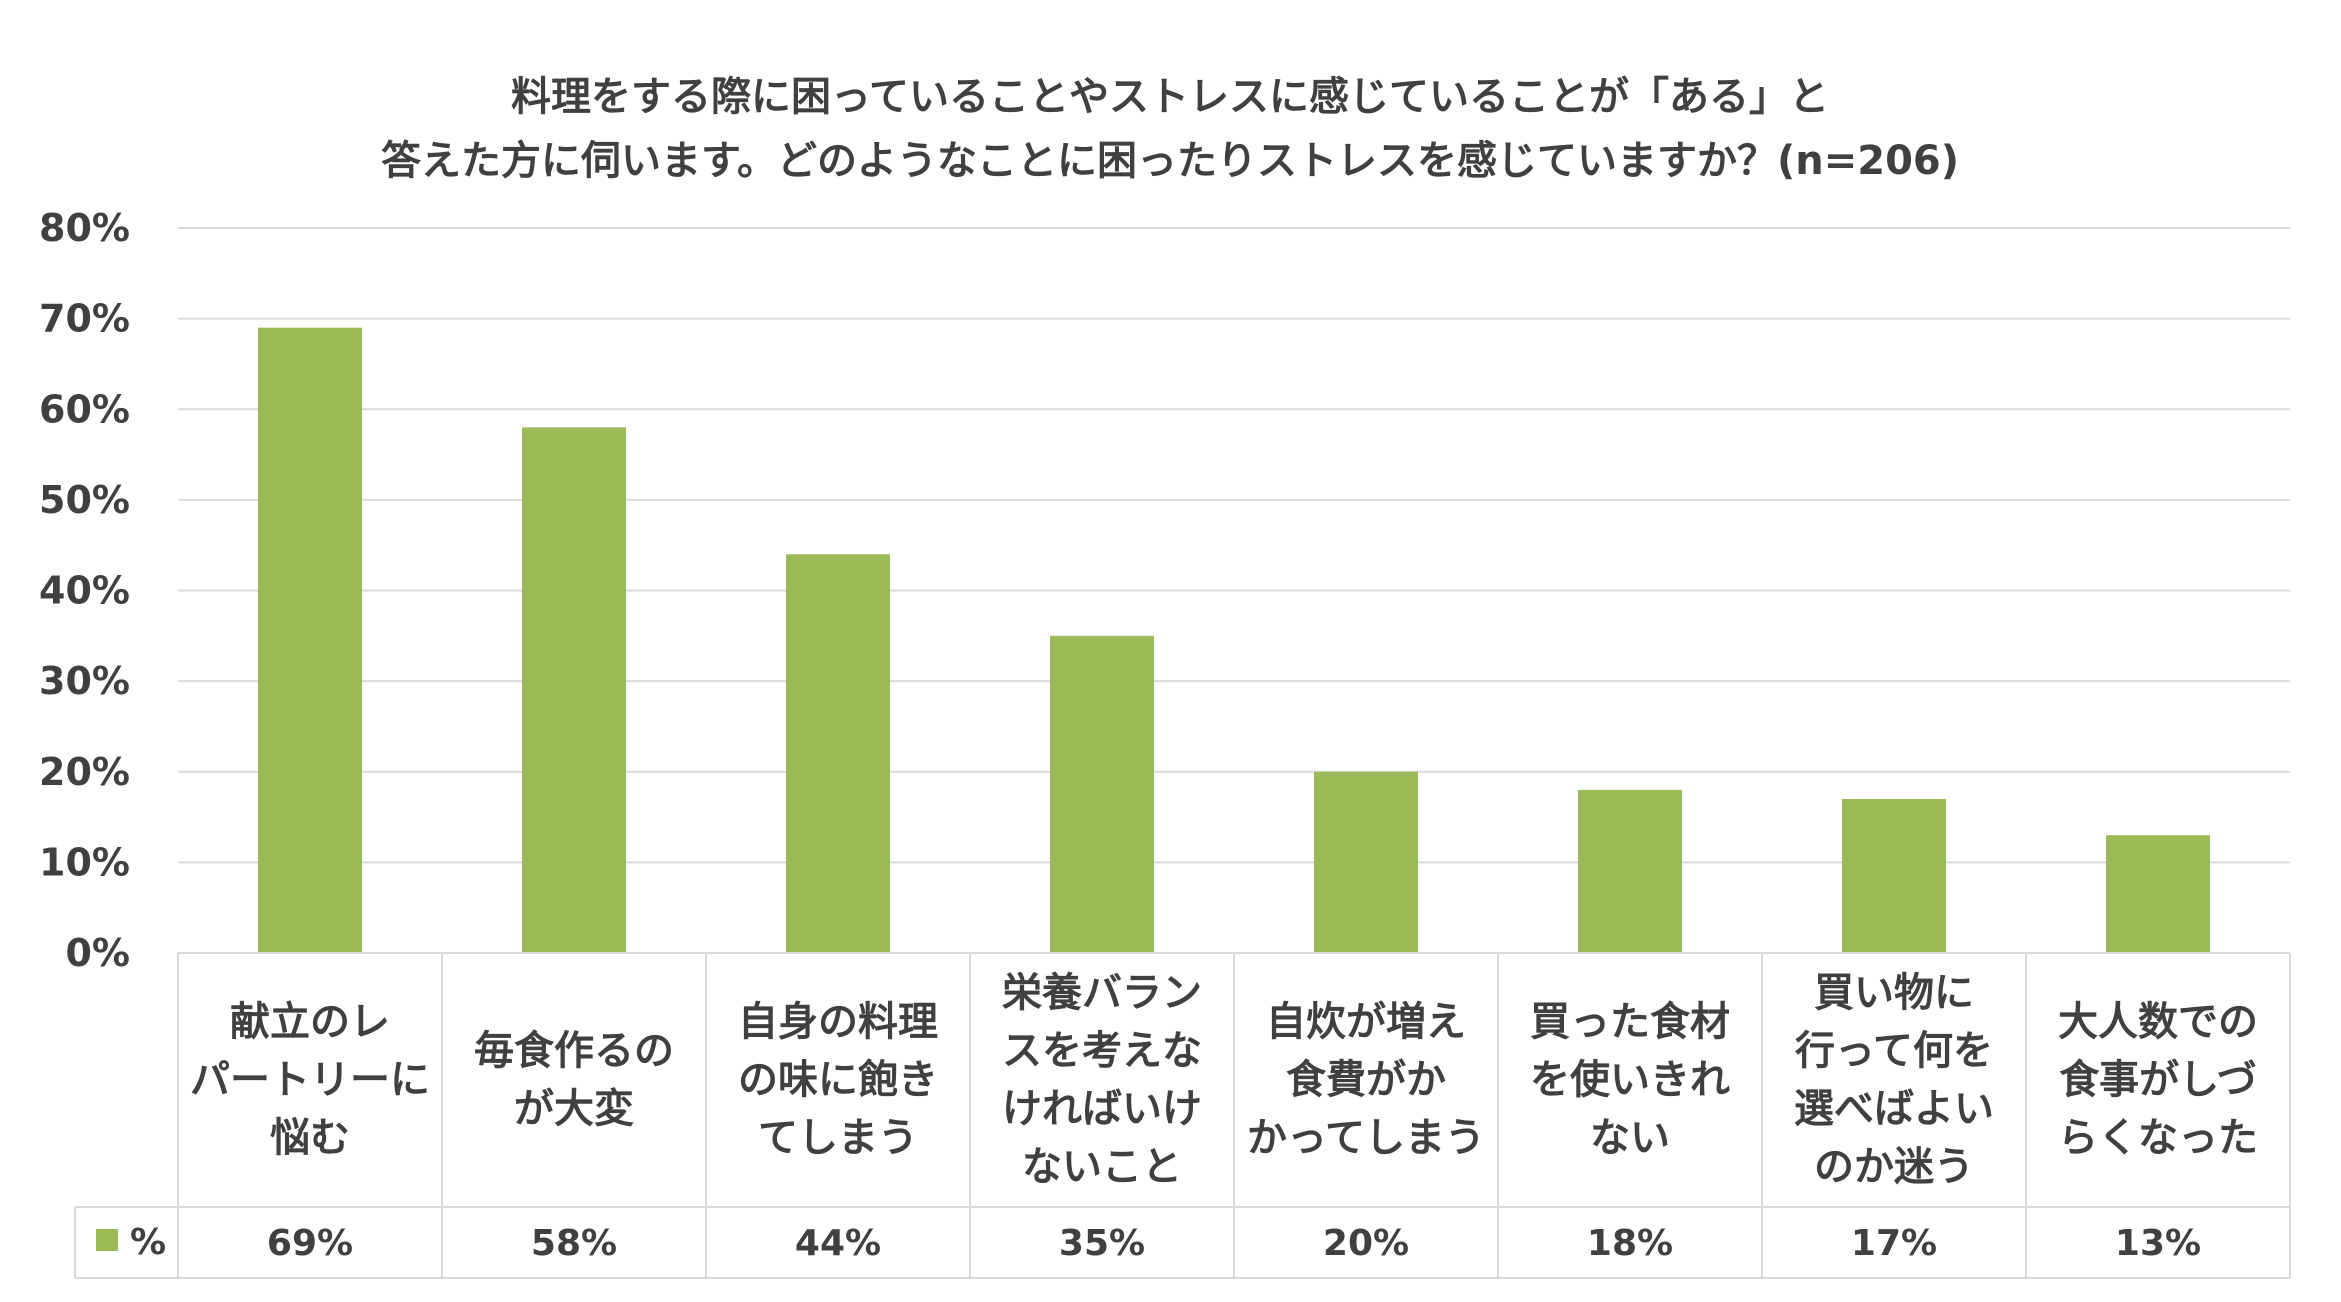  Describe the element at coordinates (1630, 1080) in the screenshot. I see `category-label: 買った食材を使いきれない` at that location.